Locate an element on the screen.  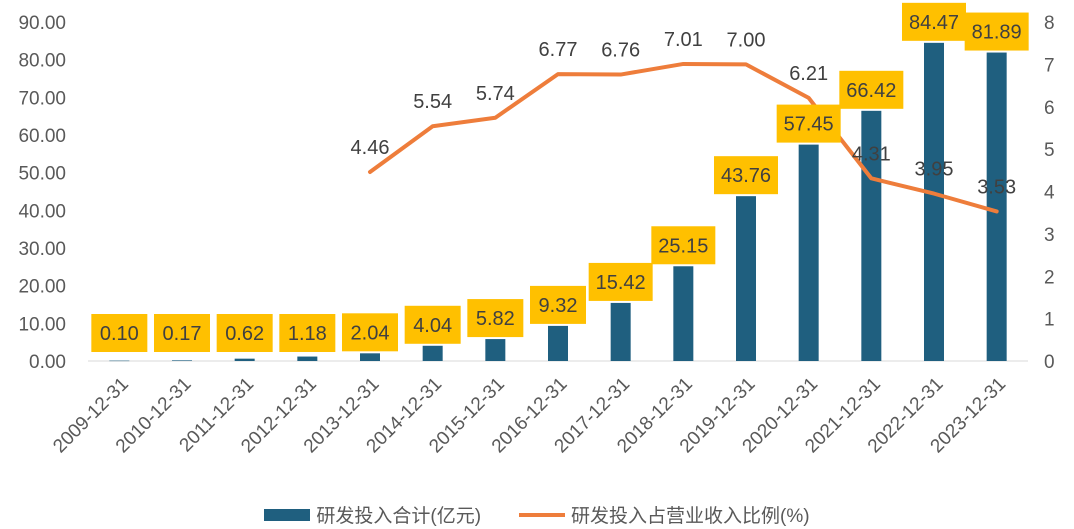
y-right-tick-label: 0 is located at coordinates (1049, 362).